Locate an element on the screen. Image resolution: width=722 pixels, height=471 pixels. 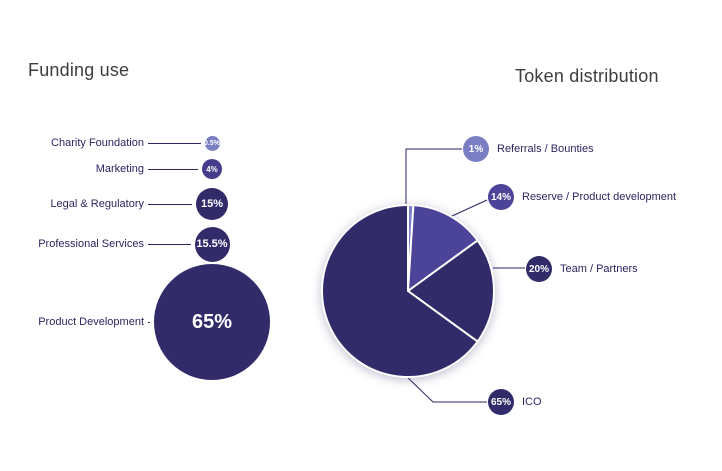
funding-bubble-legal-regulatory: 15% is located at coordinates (212, 204).